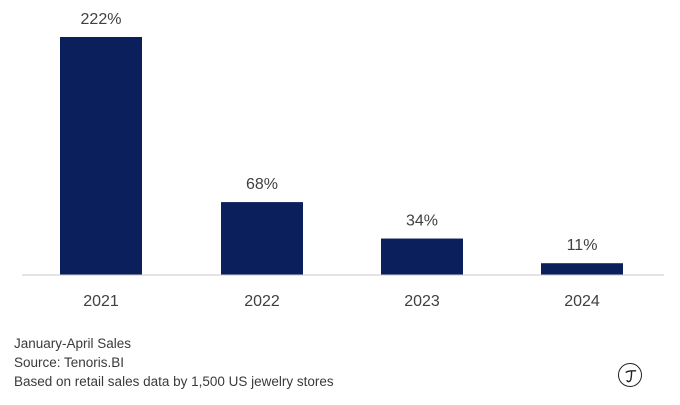  I want to click on tenoris-logo-glyph, so click(631, 376).